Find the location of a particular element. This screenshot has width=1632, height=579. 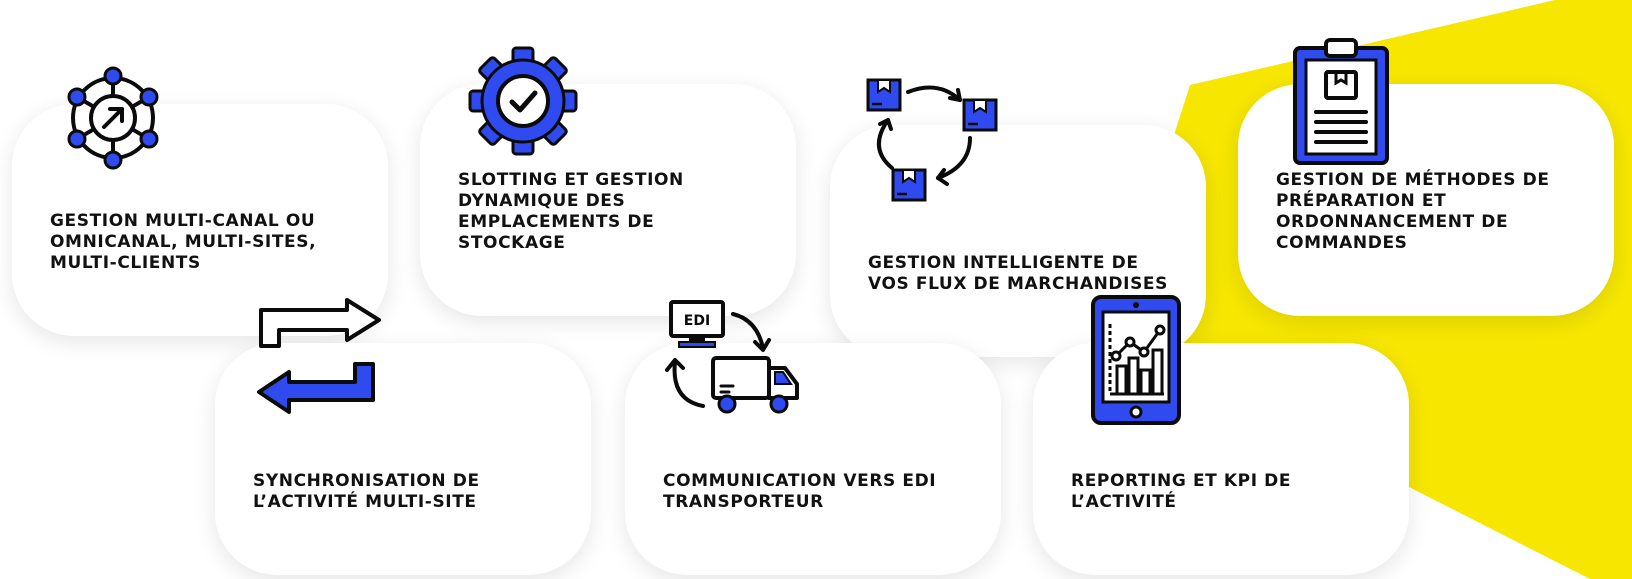

edi-text: EDI is located at coordinates (697, 321).